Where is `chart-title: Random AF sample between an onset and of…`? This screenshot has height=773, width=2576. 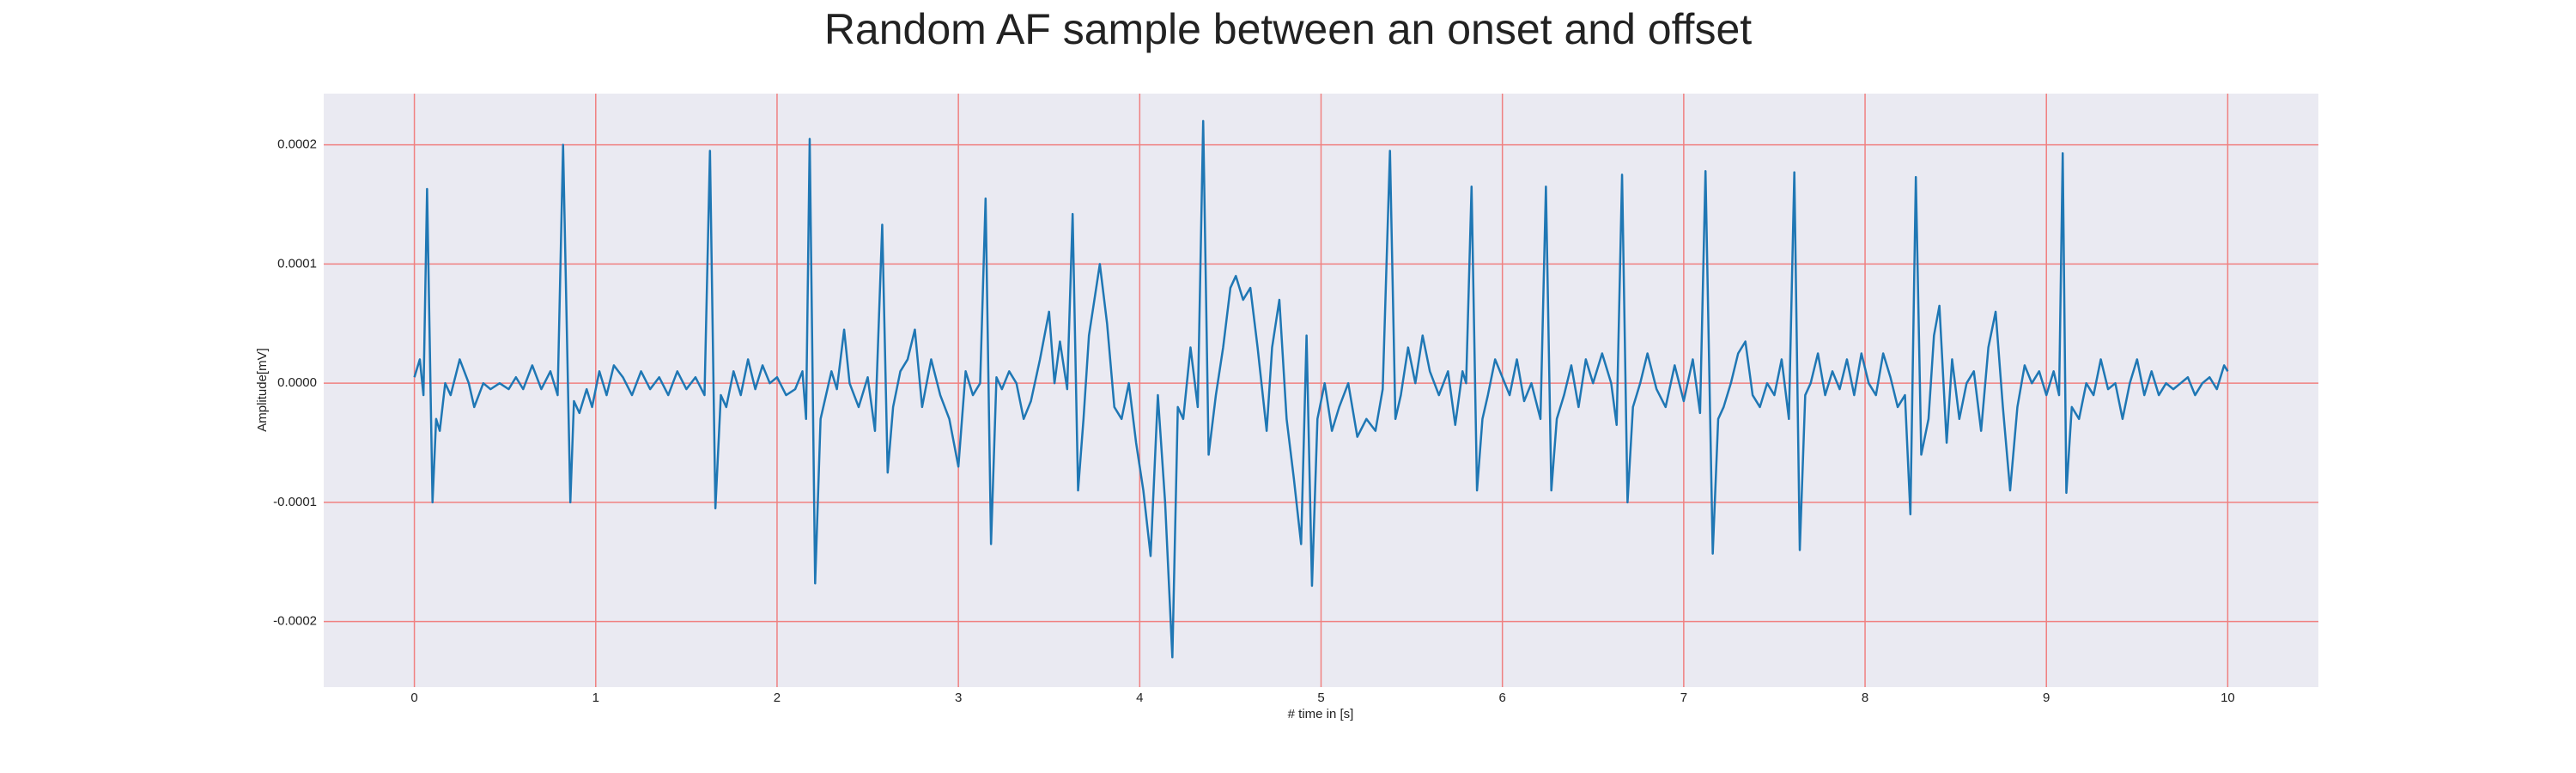
chart-title: Random AF sample between an onset and of… is located at coordinates (1288, 29).